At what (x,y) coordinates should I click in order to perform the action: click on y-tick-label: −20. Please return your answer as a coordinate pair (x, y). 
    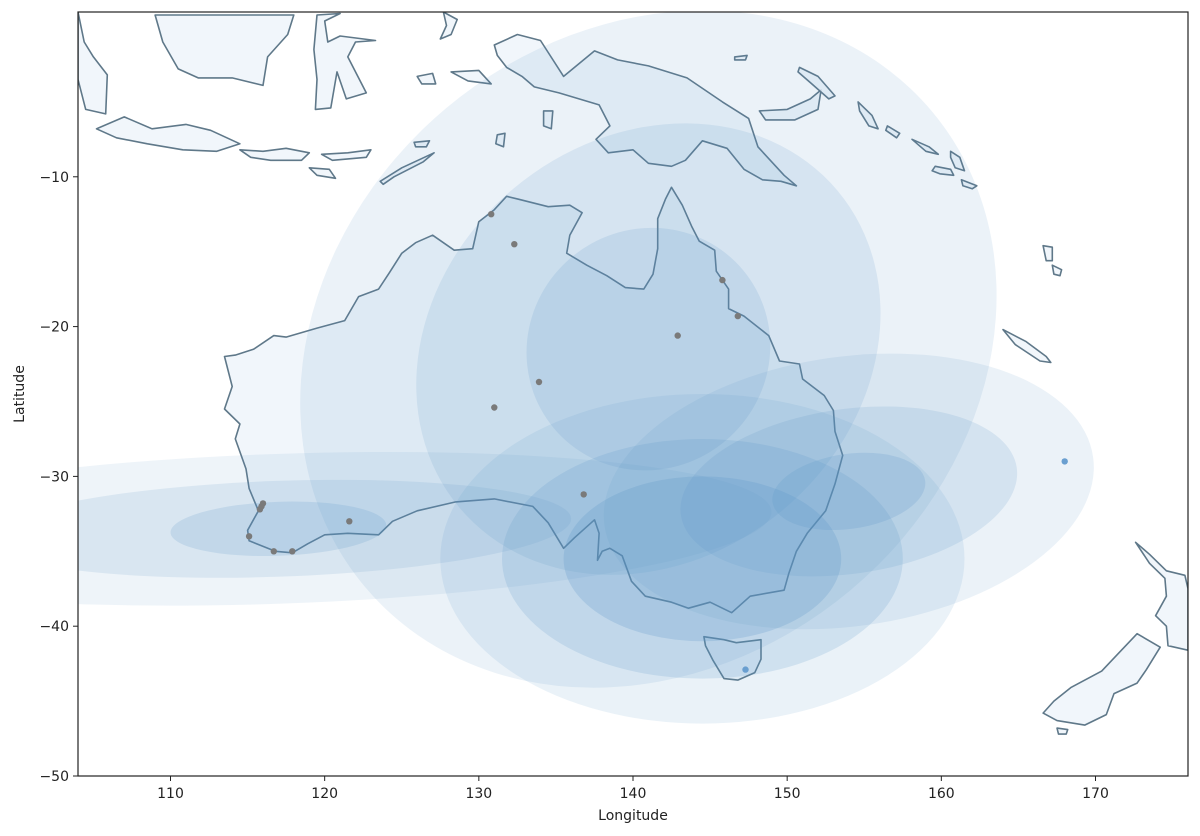
    Looking at the image, I should click on (54, 328).